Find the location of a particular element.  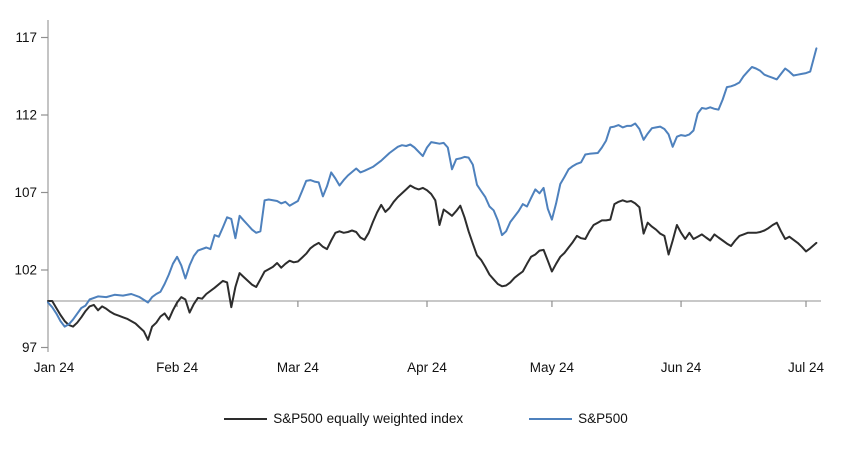

legend-item-sp500ew: S&P500 equally weighted index is located at coordinates (343, 418).